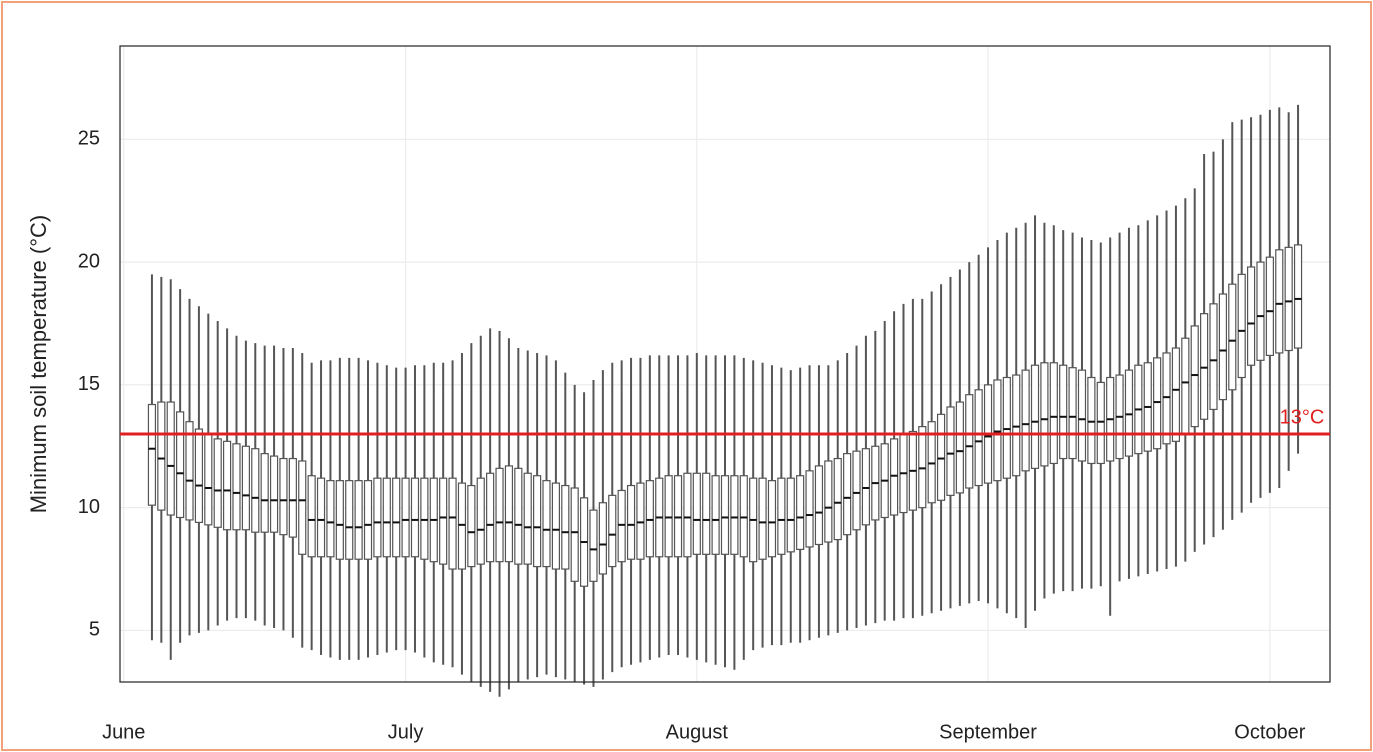 The image size is (1373, 752). What do you see at coordinates (89, 261) in the screenshot?
I see `y-tick-label: 20` at bounding box center [89, 261].